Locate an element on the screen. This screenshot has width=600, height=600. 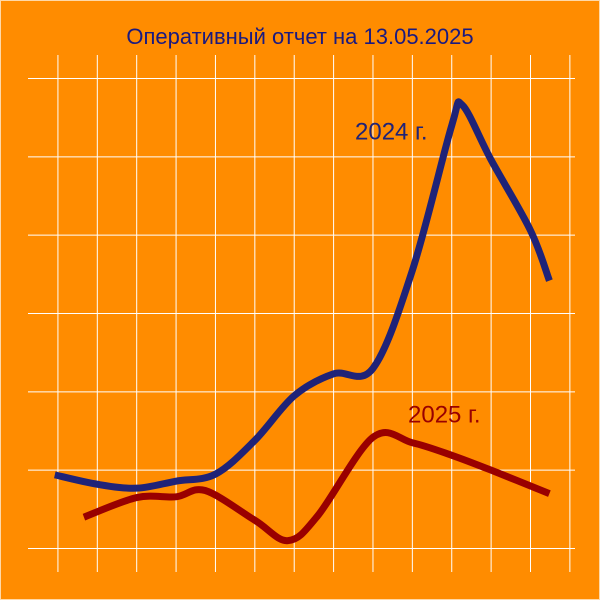
series-label: 2025 г. is located at coordinates (444, 414).